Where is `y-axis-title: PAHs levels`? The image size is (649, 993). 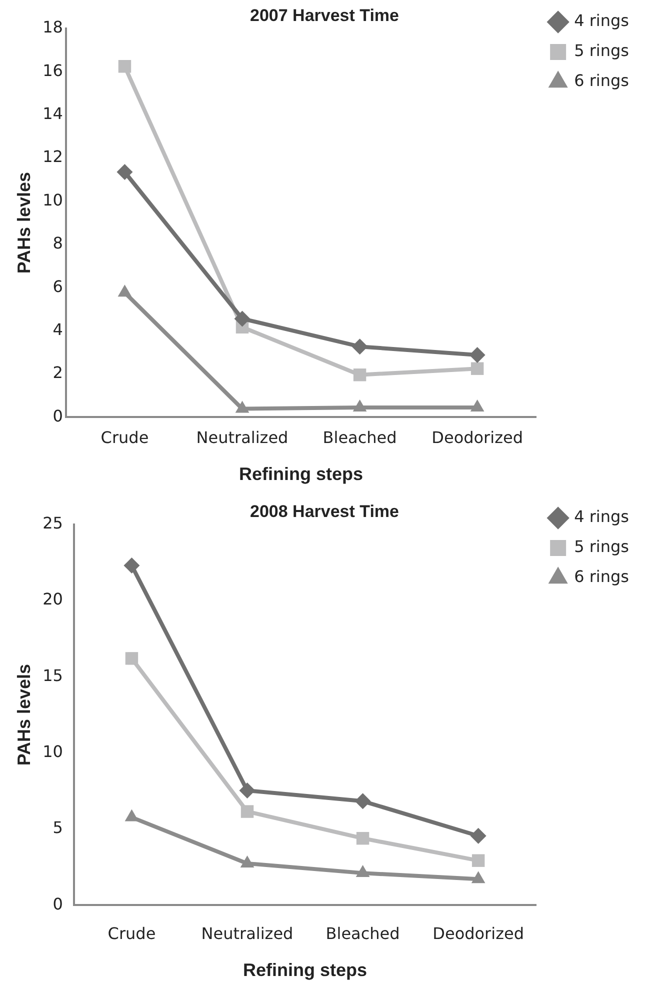
y-axis-title: PAHs levels is located at coordinates (24, 715).